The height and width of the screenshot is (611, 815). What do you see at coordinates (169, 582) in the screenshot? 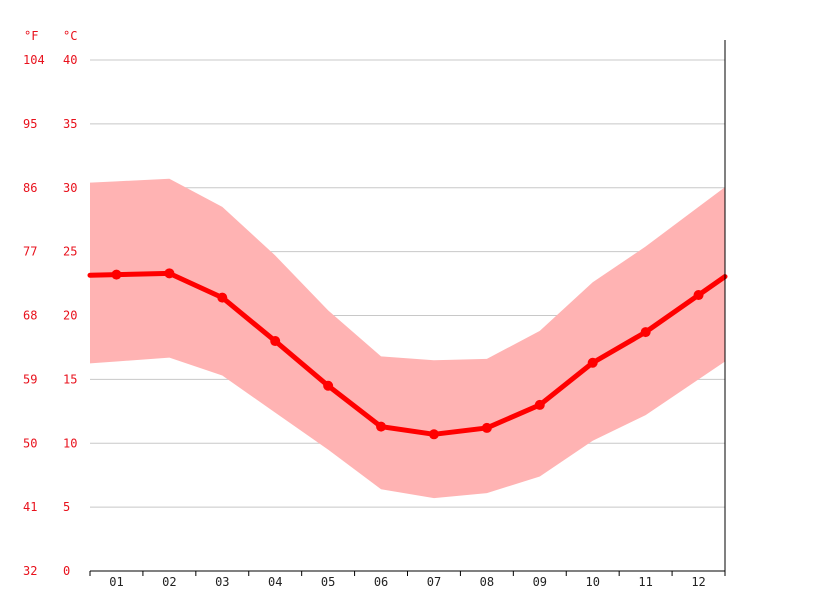
I see `month-label: 02` at bounding box center [169, 582].